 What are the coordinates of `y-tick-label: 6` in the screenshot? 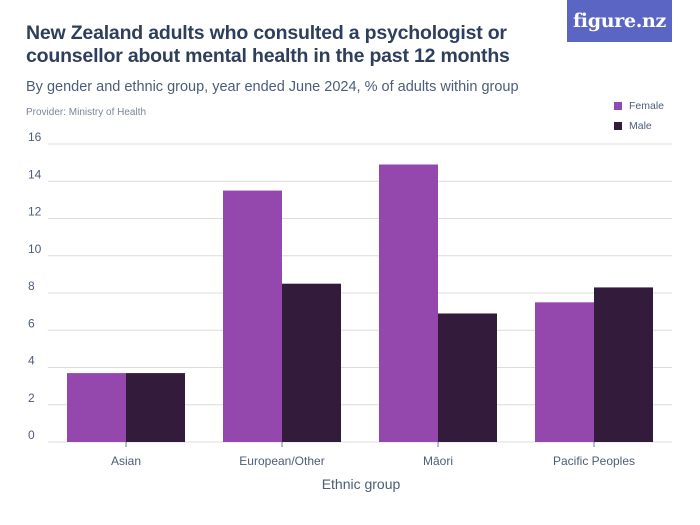 It's located at (31, 323).